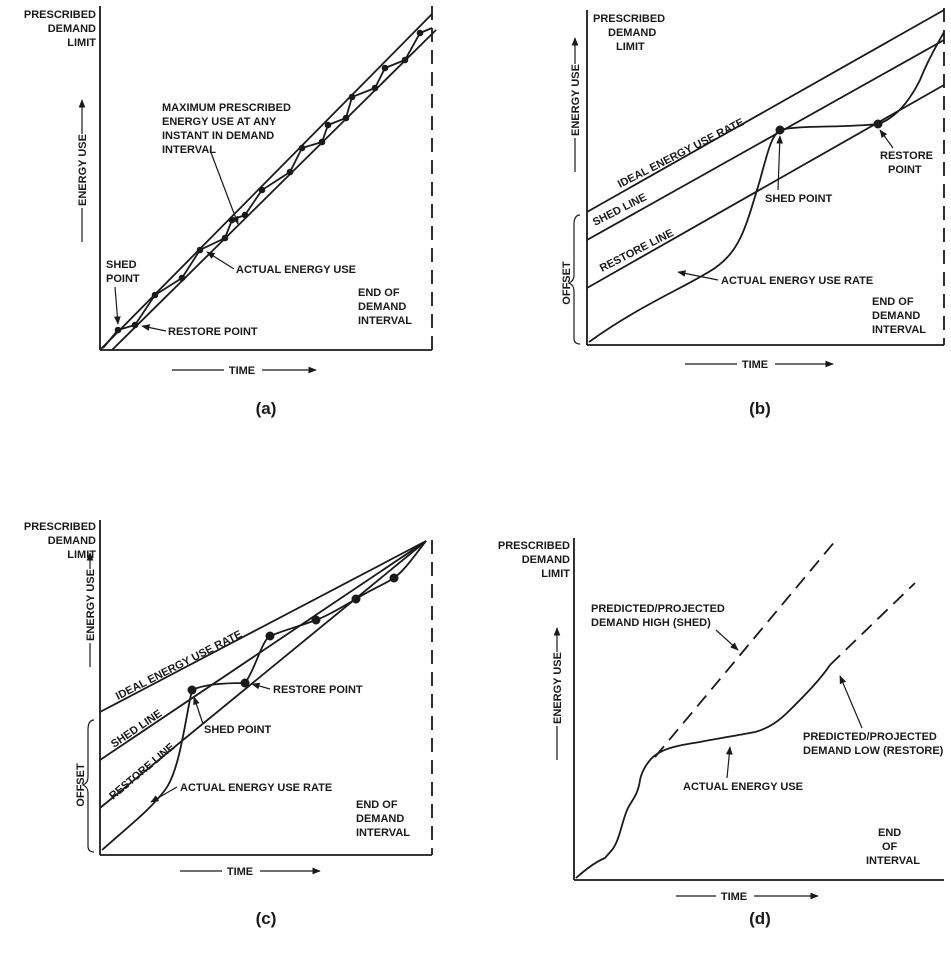 The width and height of the screenshot is (951, 957). I want to click on panel-c-shed-line-label: SHED LINE, so click(136, 729).